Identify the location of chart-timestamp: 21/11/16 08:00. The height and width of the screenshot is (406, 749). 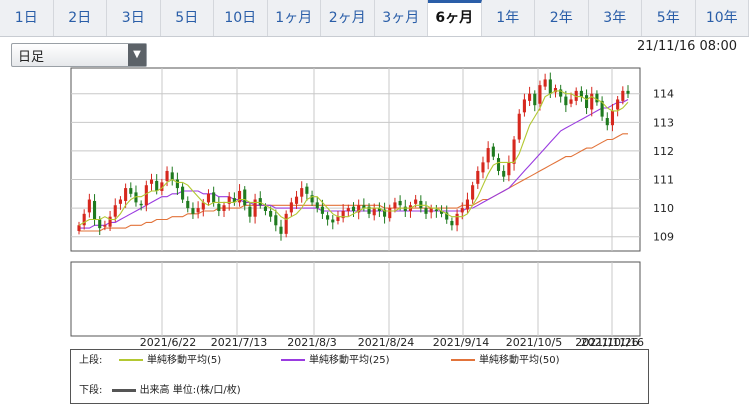
(687, 46).